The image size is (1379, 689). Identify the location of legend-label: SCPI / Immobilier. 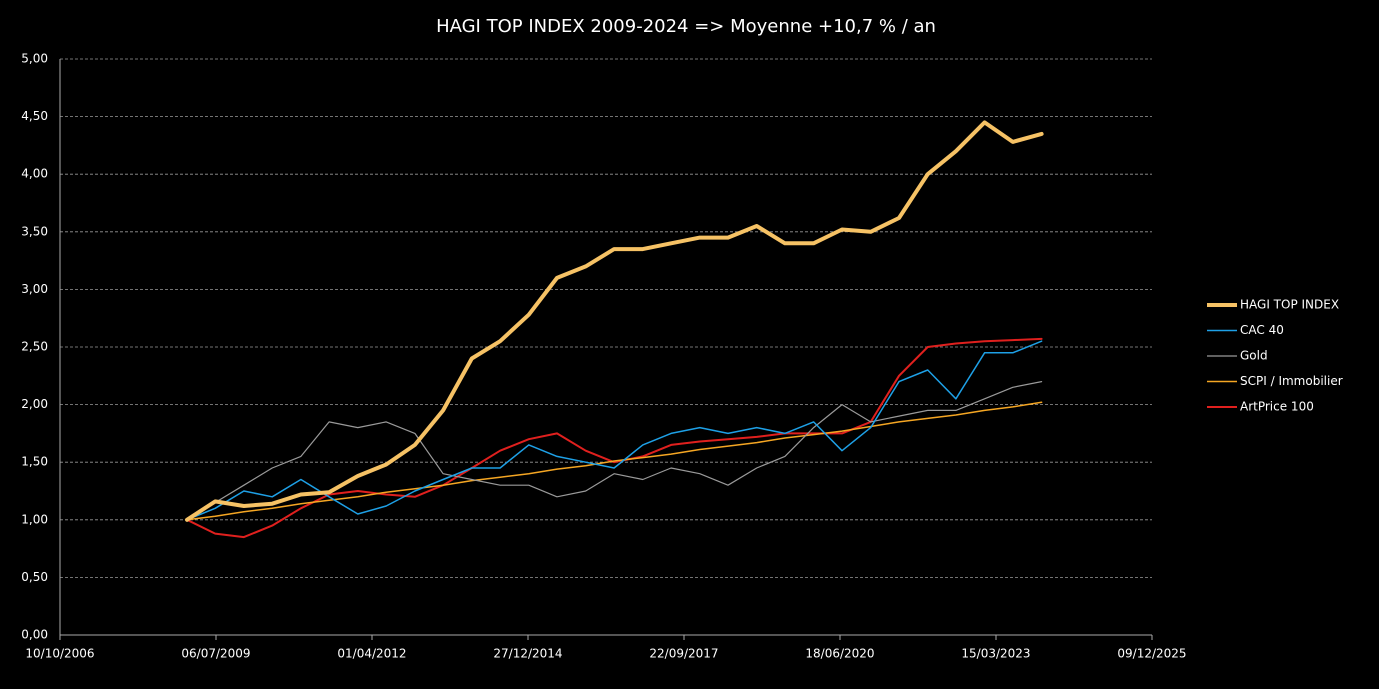
(1291, 381).